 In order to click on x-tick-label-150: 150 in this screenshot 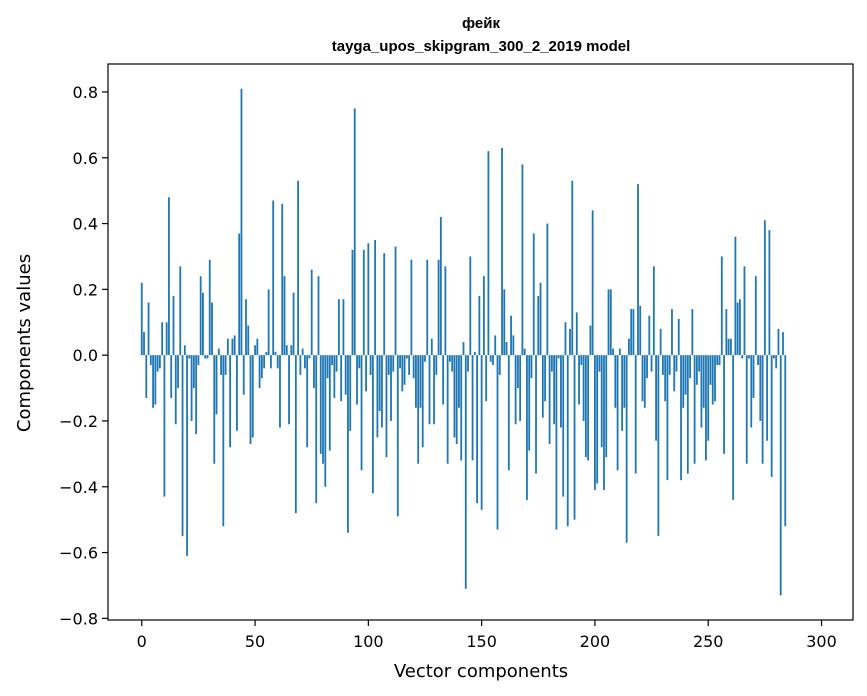, I will do `click(481, 641)`.